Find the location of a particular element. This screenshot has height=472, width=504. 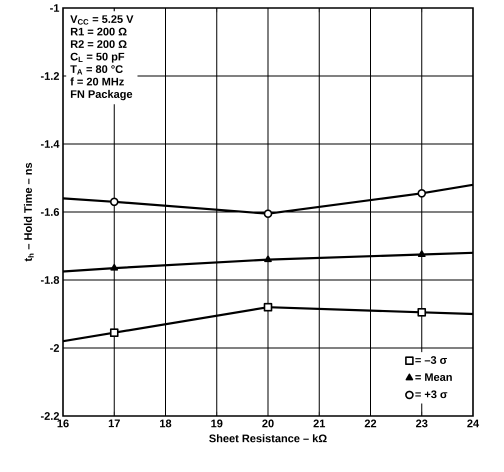

y-axis-title: t$_{h}$ – Hold Time – ns is located at coordinates (29, 212).